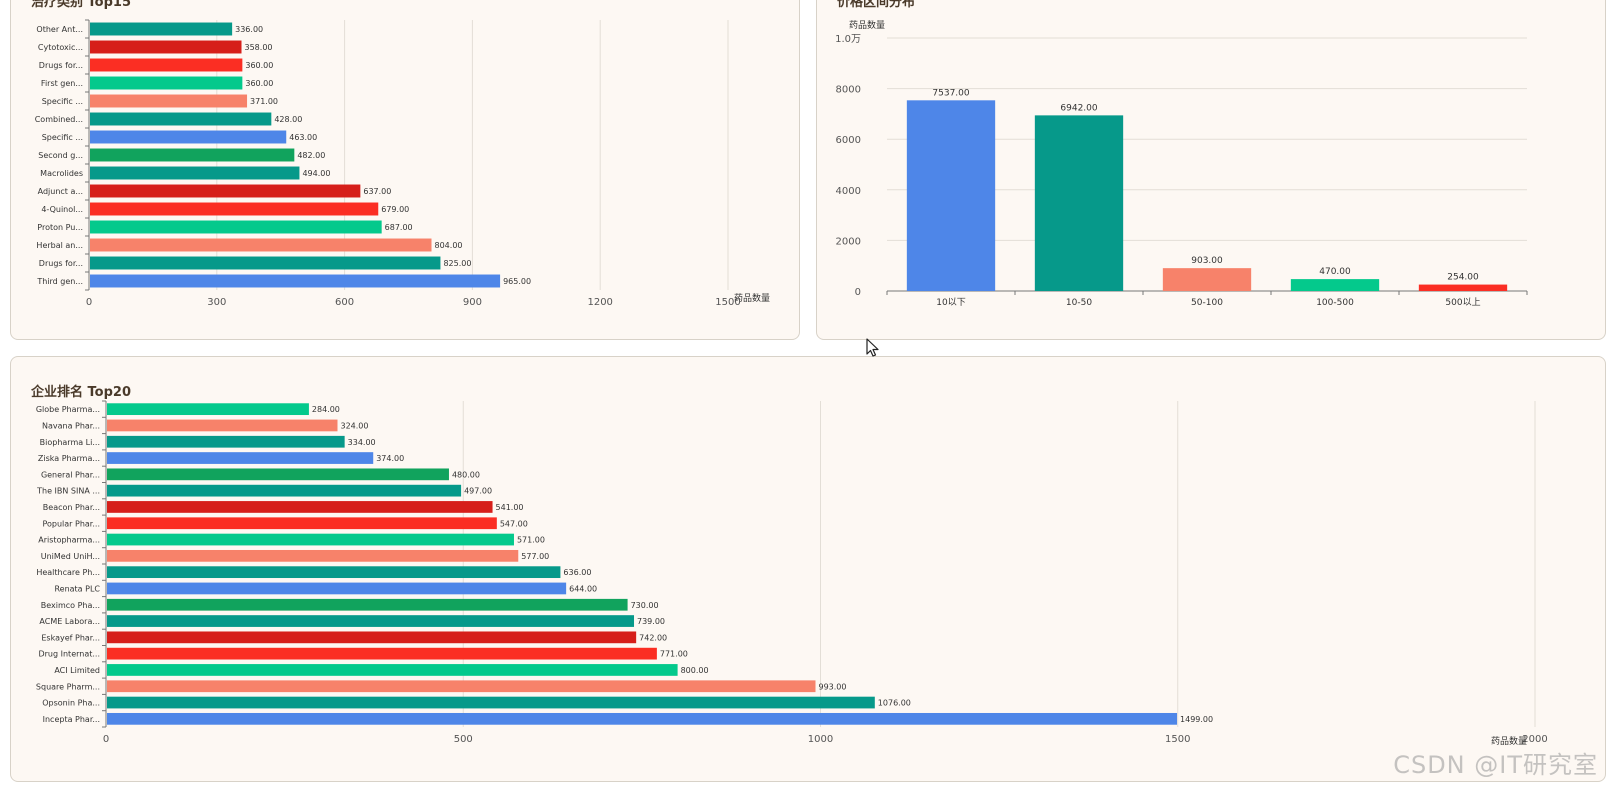  What do you see at coordinates (514, 523) in the screenshot?
I see `data-label: 547.00` at bounding box center [514, 523].